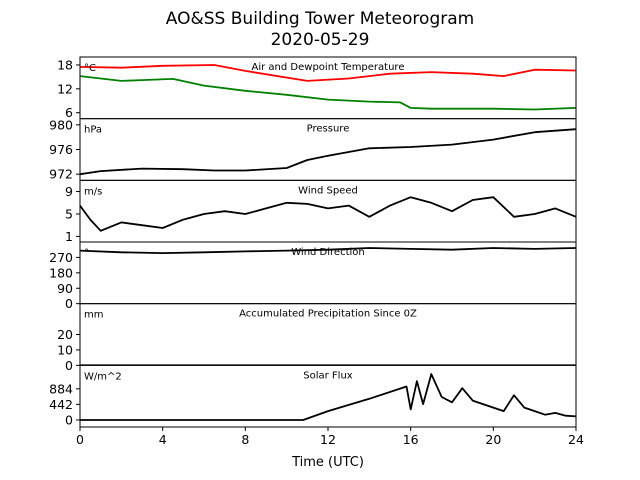  Describe the element at coordinates (69, 112) in the screenshot. I see `y-tick-label: 6` at that location.